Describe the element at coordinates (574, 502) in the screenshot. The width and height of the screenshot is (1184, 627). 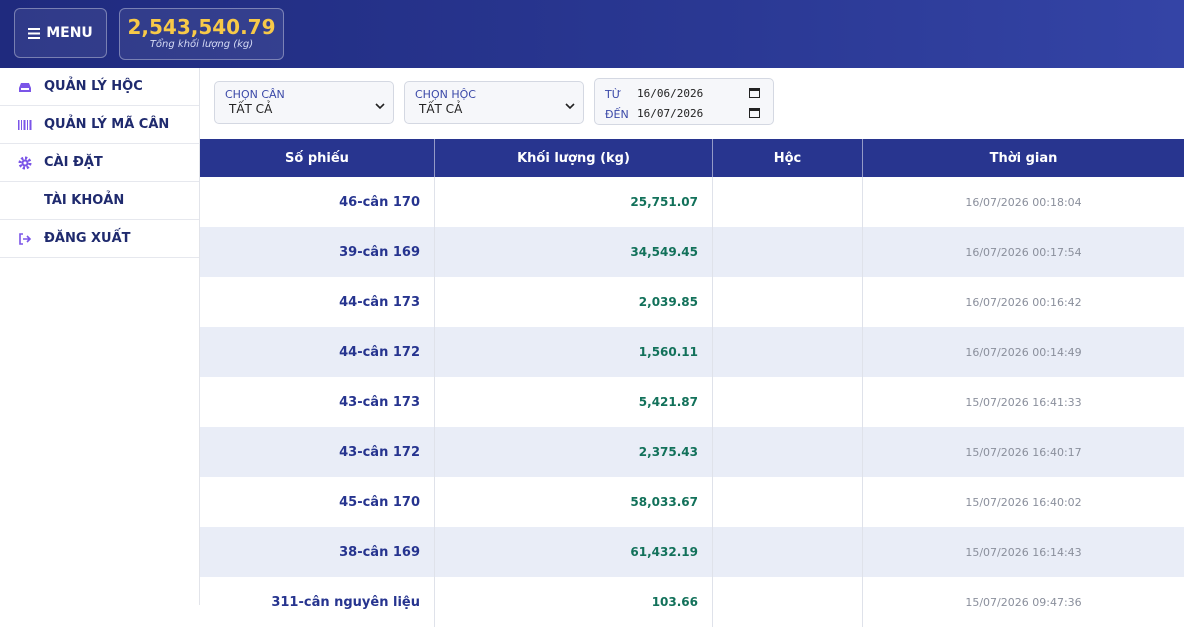
I see `weight-cell: 58,033.67` at that location.